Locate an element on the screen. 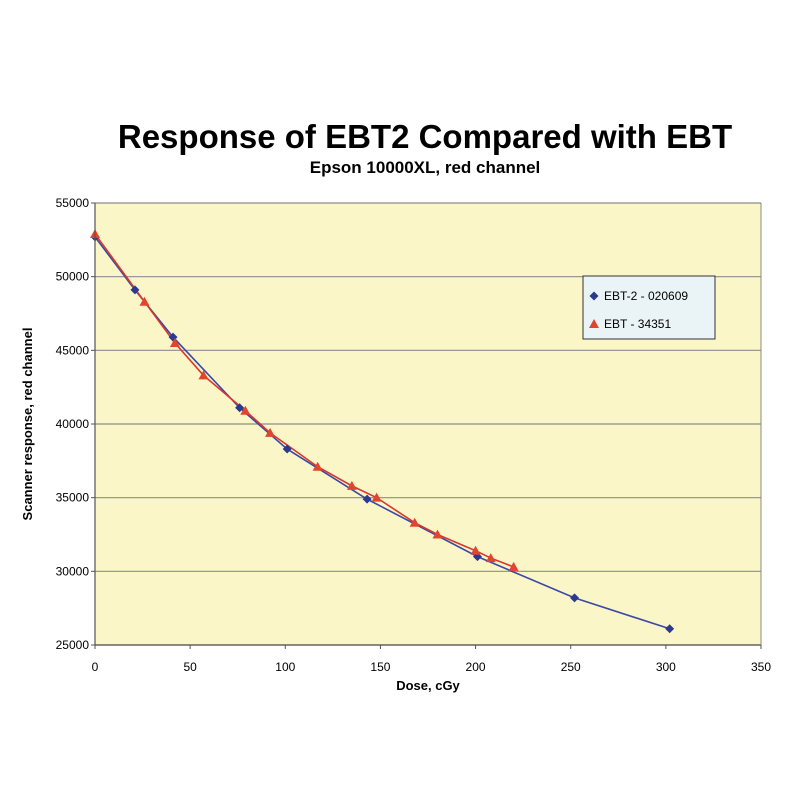 Image resolution: width=800 pixels, height=800 pixels. x-tick-labels: 0 50 100 150 200 250 300 350 is located at coordinates (432, 667).